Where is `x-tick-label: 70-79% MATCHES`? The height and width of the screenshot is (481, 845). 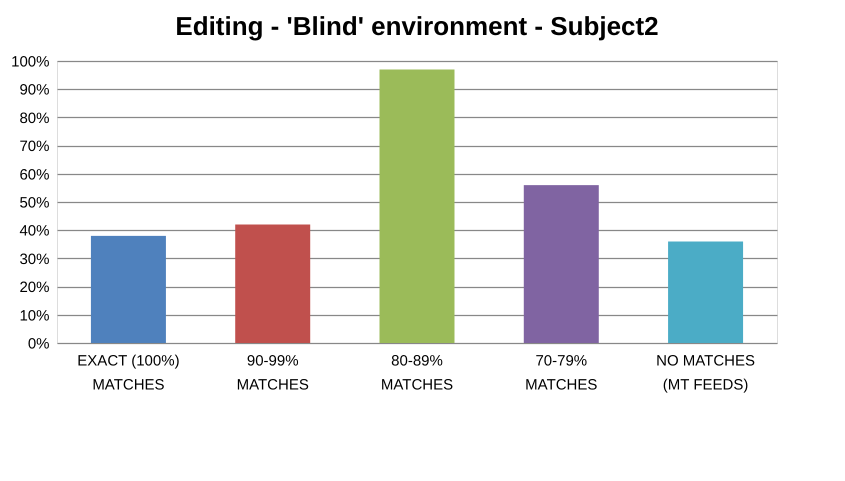
x-tick-label: 70-79% MATCHES is located at coordinates (561, 373).